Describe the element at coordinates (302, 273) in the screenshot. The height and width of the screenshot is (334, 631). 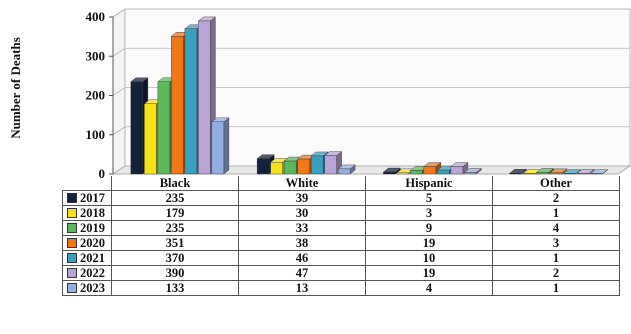
I see `table-cell: 47` at that location.